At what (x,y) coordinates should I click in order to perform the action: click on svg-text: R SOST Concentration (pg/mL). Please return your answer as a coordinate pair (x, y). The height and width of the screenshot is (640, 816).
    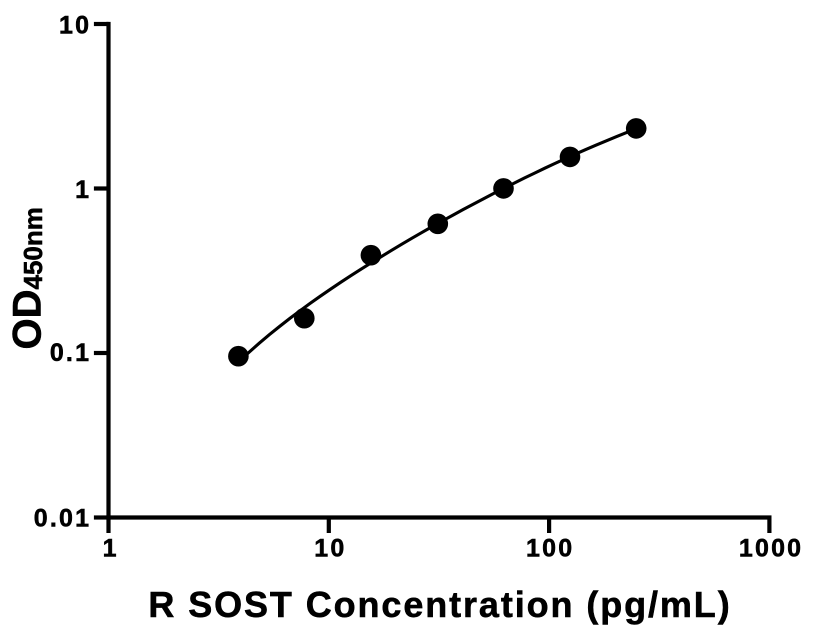
    Looking at the image, I should click on (439, 604).